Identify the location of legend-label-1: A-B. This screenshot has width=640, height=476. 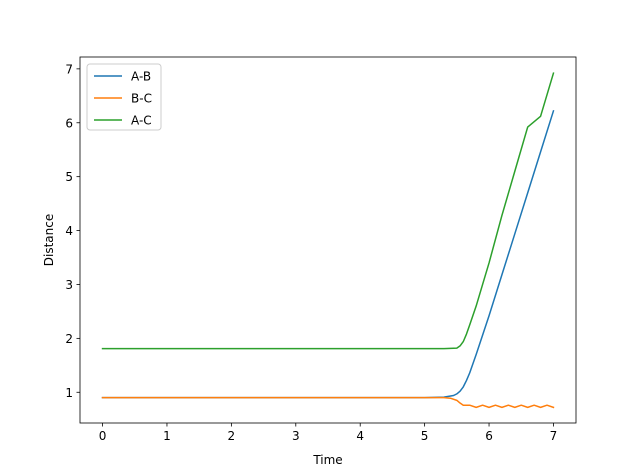
(141, 77).